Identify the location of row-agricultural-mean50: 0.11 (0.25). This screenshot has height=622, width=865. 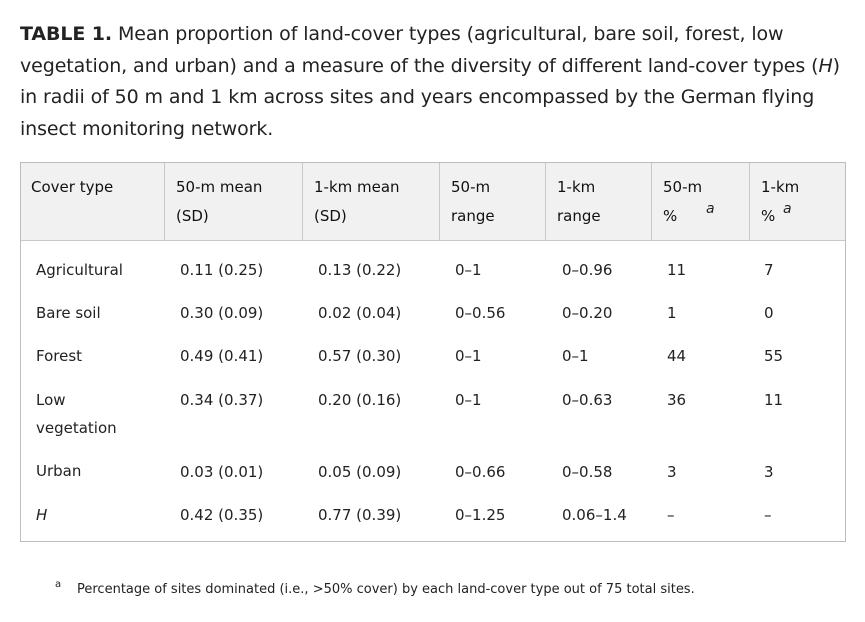
(222, 270).